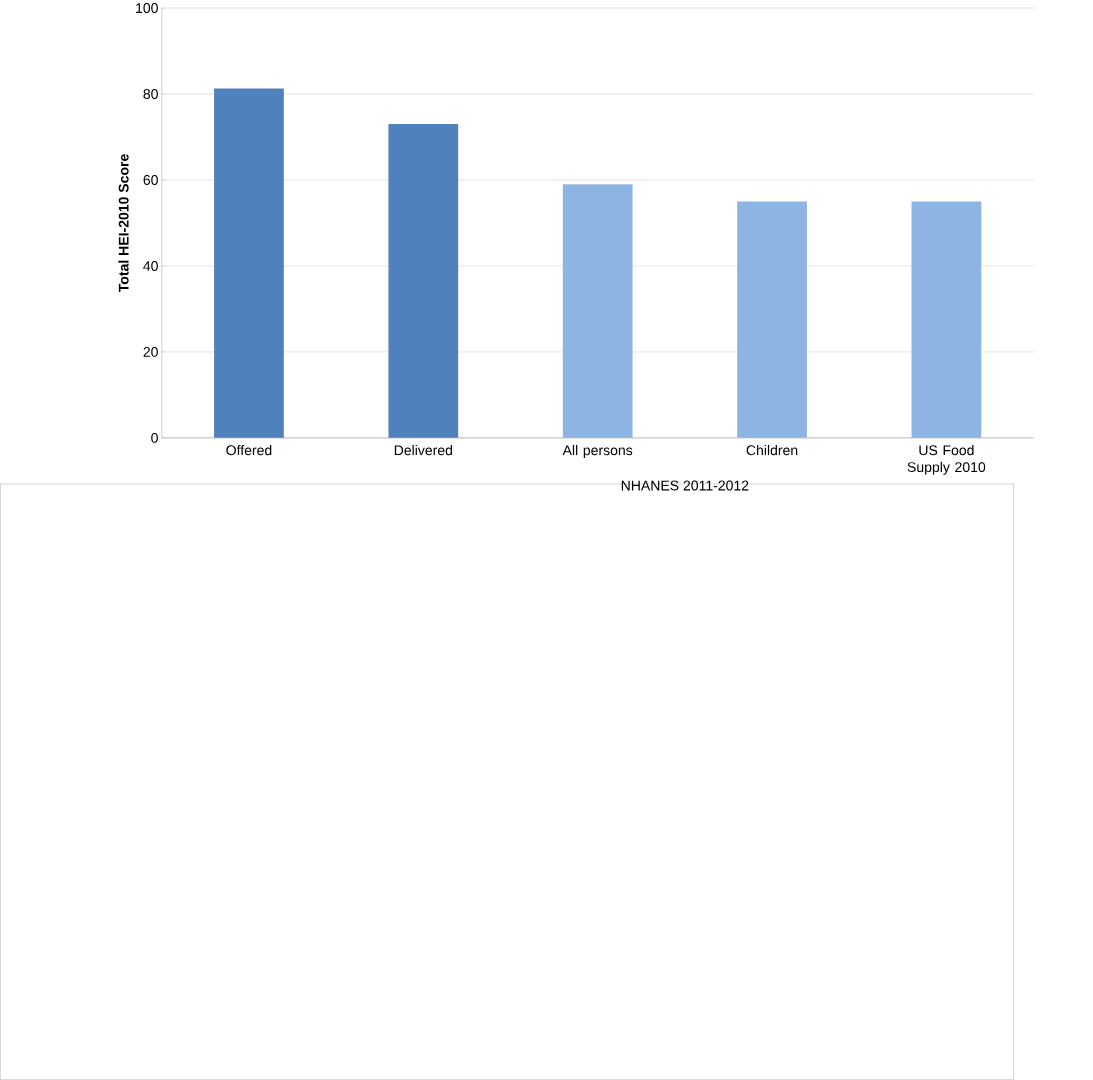 This screenshot has height=1080, width=1093. What do you see at coordinates (154, 437) in the screenshot?
I see `y-tick-label: 0` at bounding box center [154, 437].